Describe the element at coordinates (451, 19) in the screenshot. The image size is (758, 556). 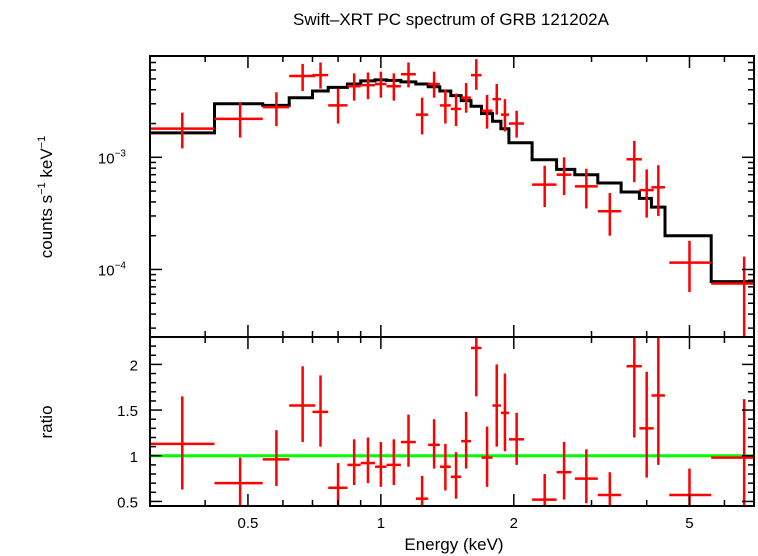
I see `chart-title: Swift–XRT PC spectrum of GRB 121202A` at that location.